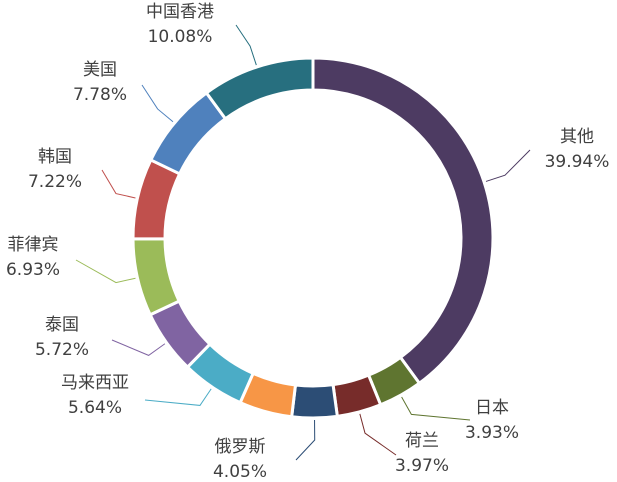 The height and width of the screenshot is (482, 617). What do you see at coordinates (422, 466) in the screenshot?
I see `value-label: 3.97%` at bounding box center [422, 466].